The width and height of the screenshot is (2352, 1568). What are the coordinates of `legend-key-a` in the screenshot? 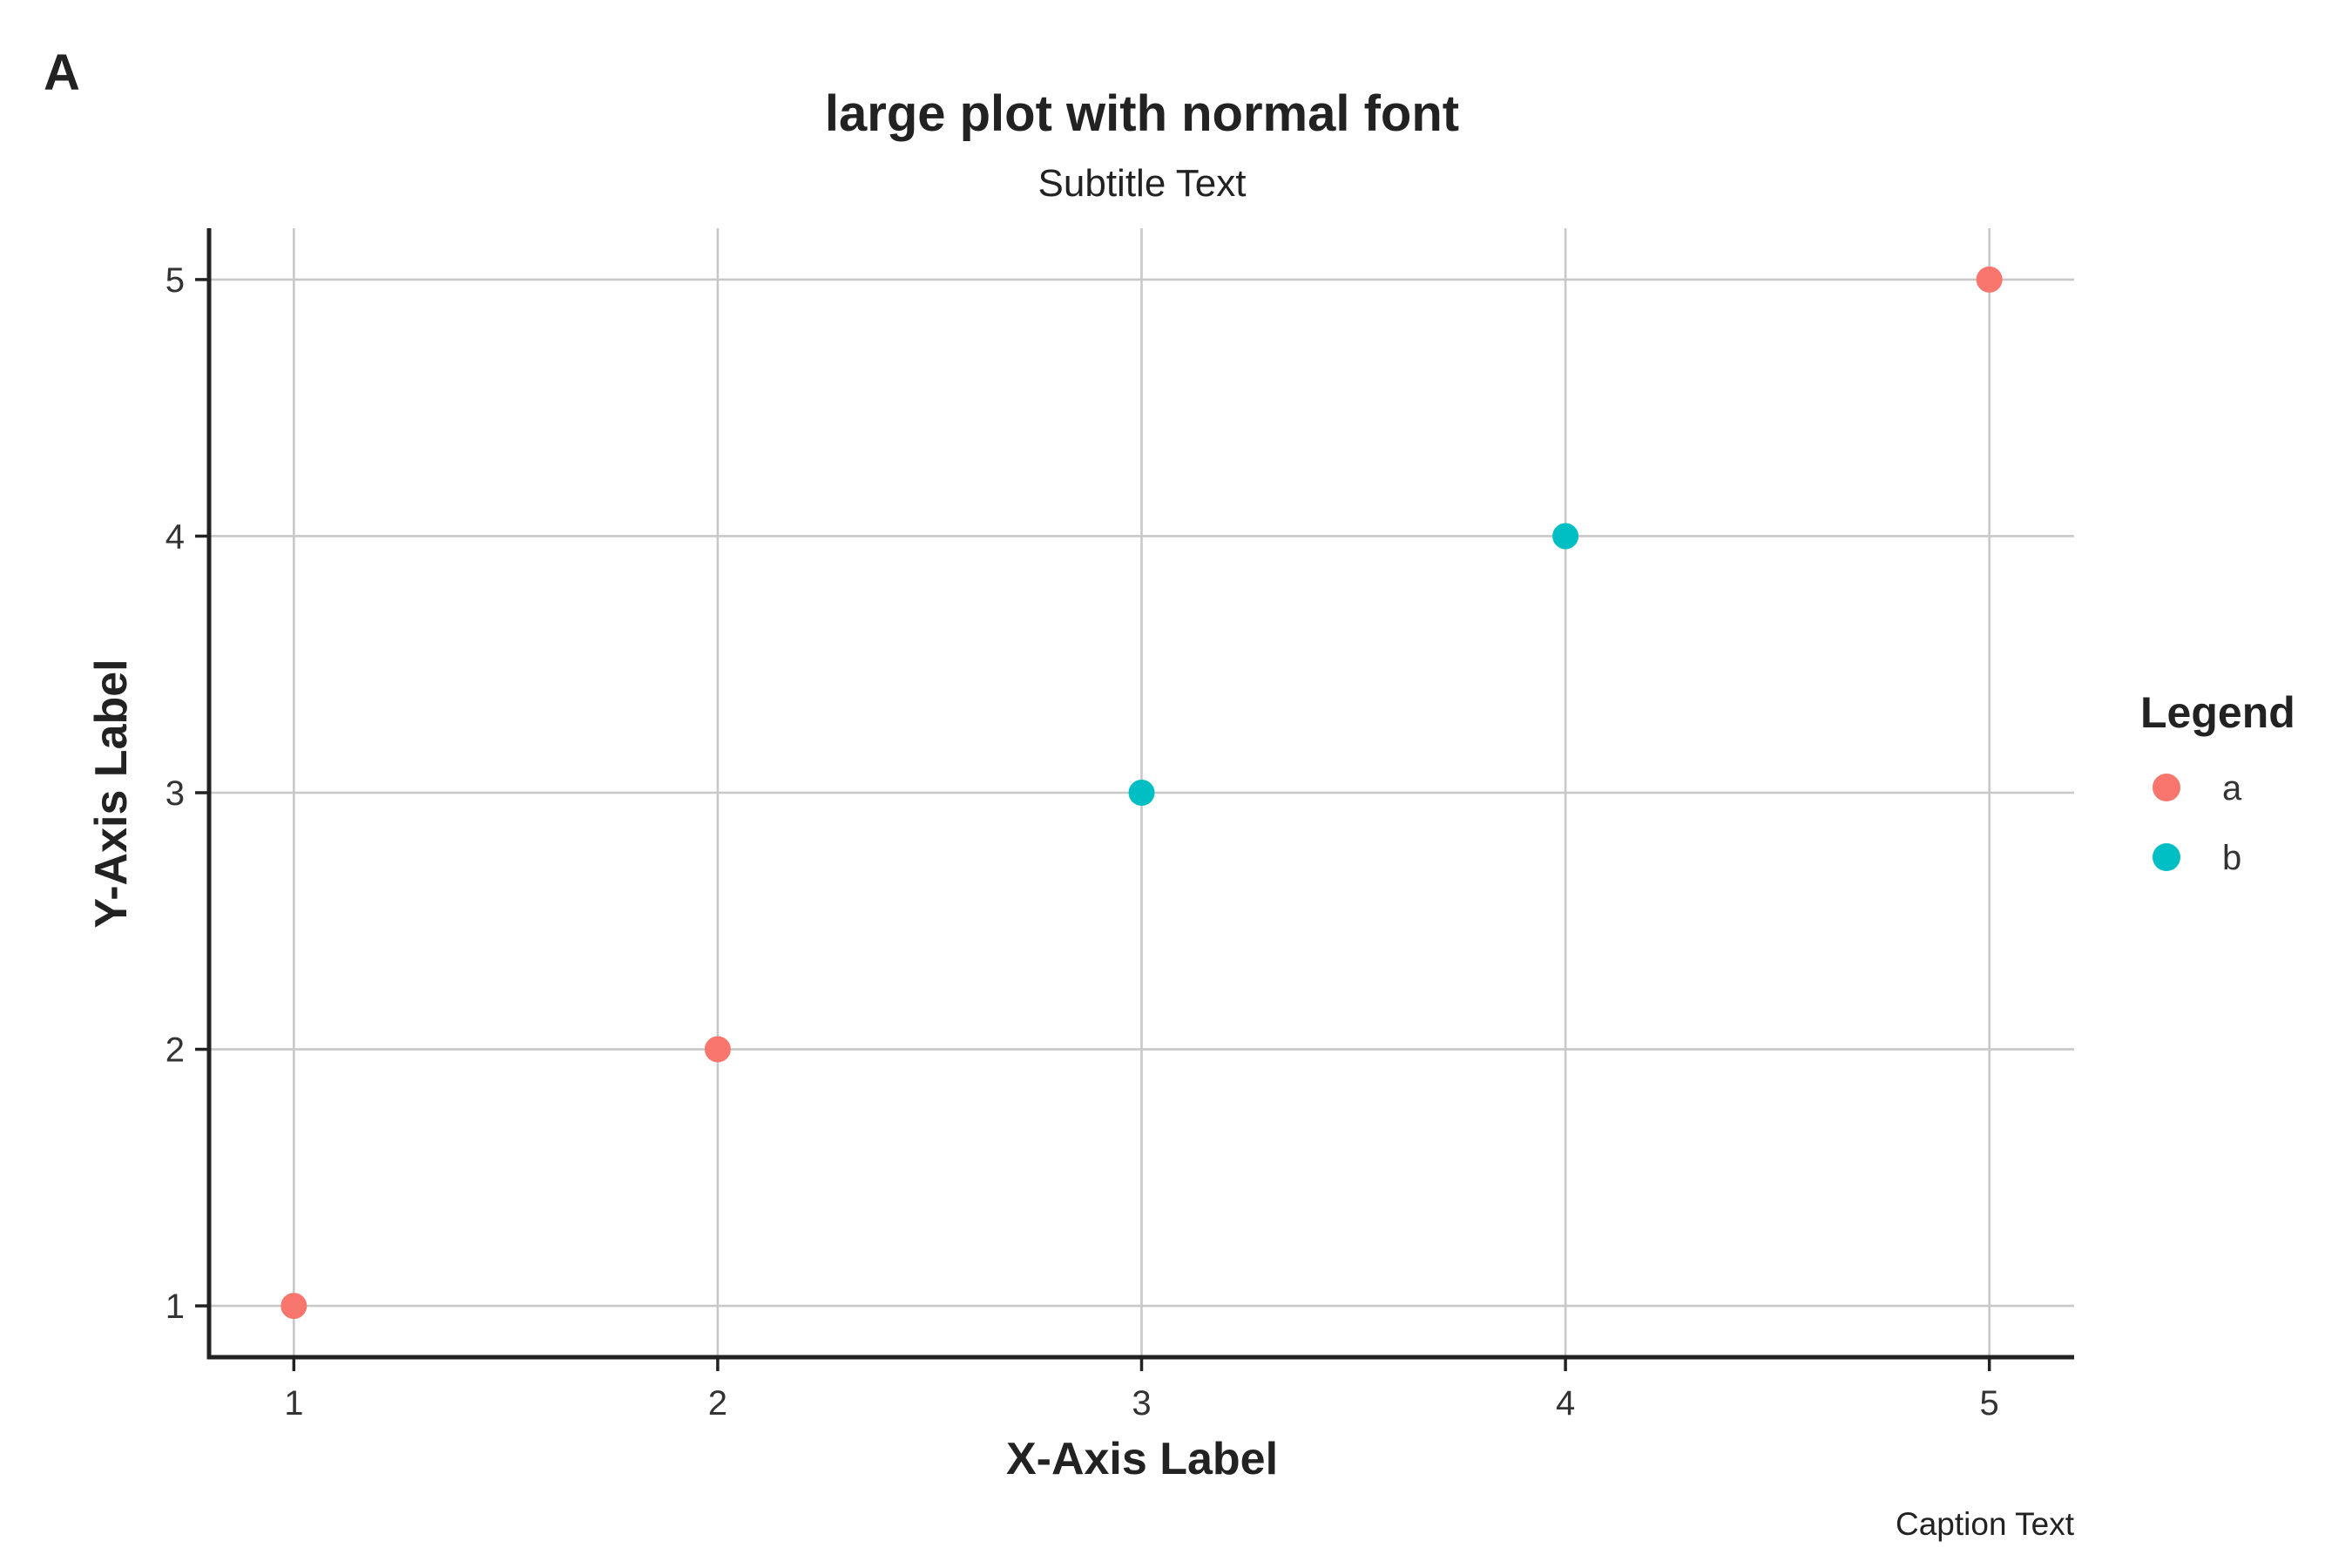 It's located at (2166, 787).